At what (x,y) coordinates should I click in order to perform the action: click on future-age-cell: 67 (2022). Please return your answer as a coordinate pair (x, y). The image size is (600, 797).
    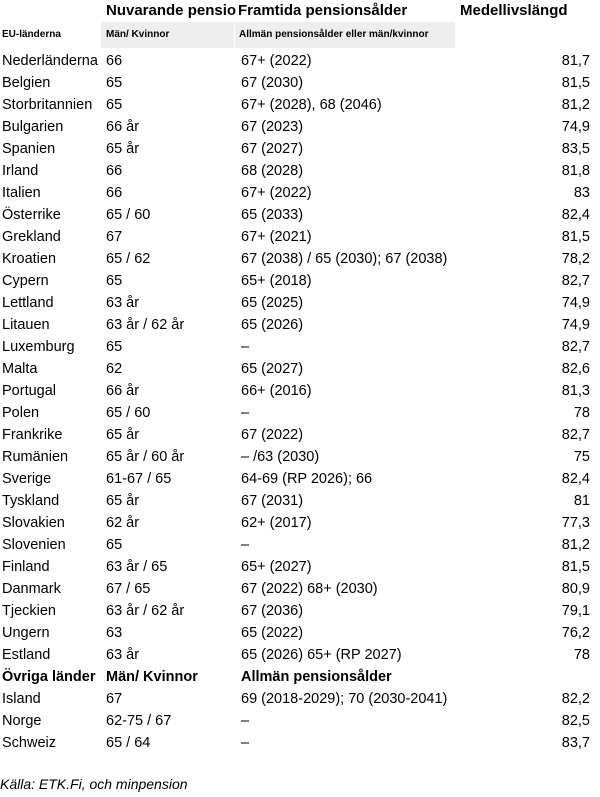
    Looking at the image, I should click on (272, 435).